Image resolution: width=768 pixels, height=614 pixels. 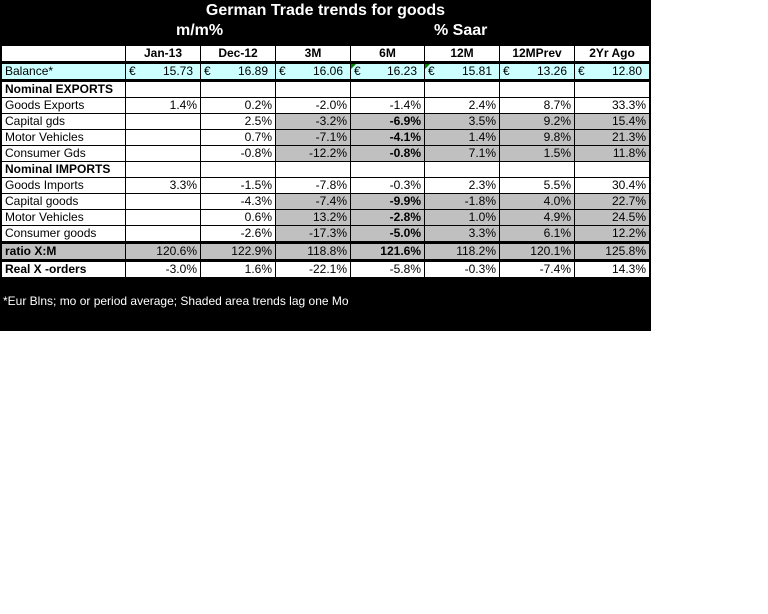 What do you see at coordinates (163, 269) in the screenshot?
I see `table-cell: -3.0%` at bounding box center [163, 269].